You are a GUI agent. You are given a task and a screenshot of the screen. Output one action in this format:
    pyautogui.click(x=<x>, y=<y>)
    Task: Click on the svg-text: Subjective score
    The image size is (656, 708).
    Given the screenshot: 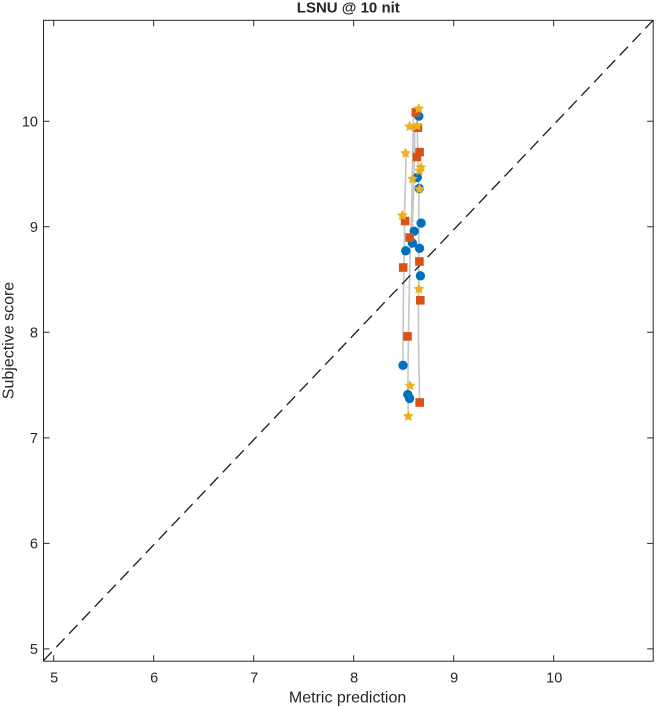 What is the action you would take?
    pyautogui.click(x=9, y=340)
    